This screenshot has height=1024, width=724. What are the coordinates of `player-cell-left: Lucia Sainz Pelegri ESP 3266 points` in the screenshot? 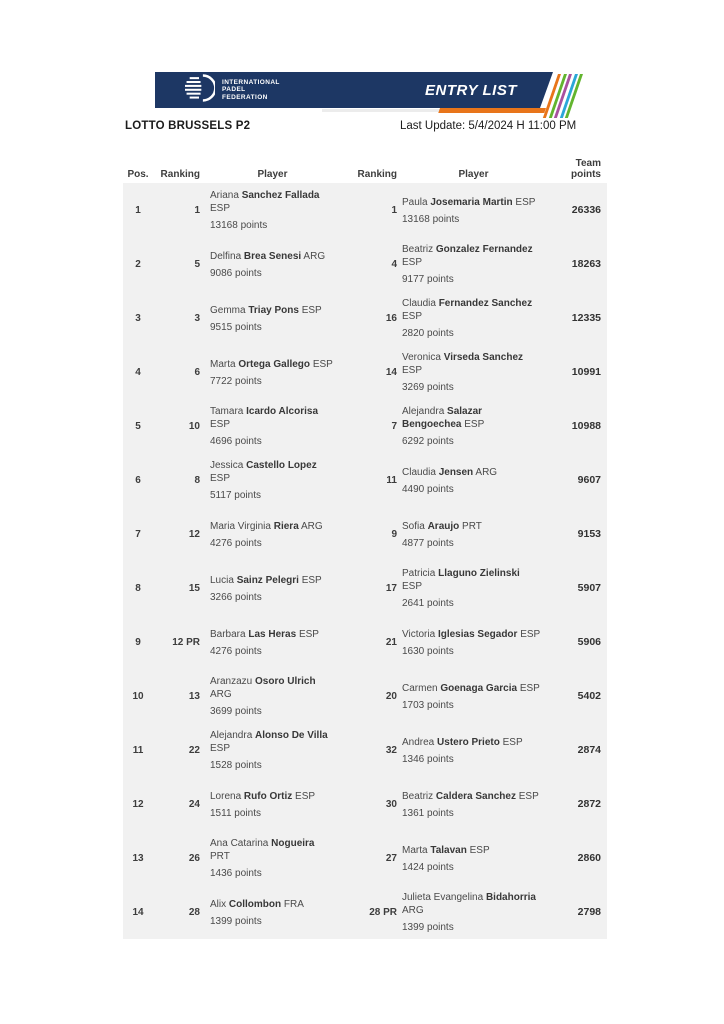 It's located at (272, 588).